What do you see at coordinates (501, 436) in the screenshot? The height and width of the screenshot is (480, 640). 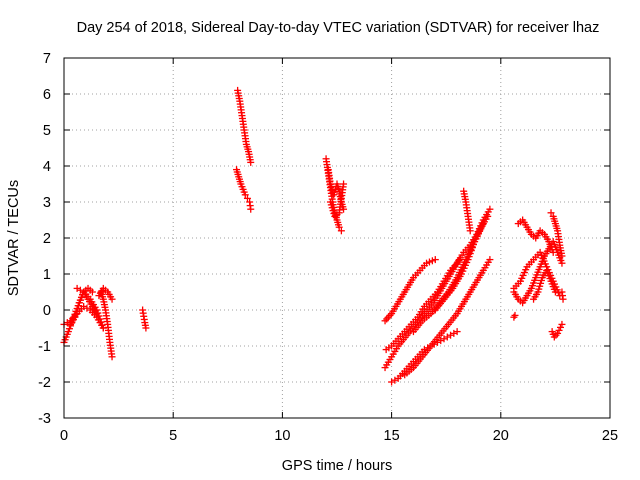 I see `x-tick-label: 20` at bounding box center [501, 436].